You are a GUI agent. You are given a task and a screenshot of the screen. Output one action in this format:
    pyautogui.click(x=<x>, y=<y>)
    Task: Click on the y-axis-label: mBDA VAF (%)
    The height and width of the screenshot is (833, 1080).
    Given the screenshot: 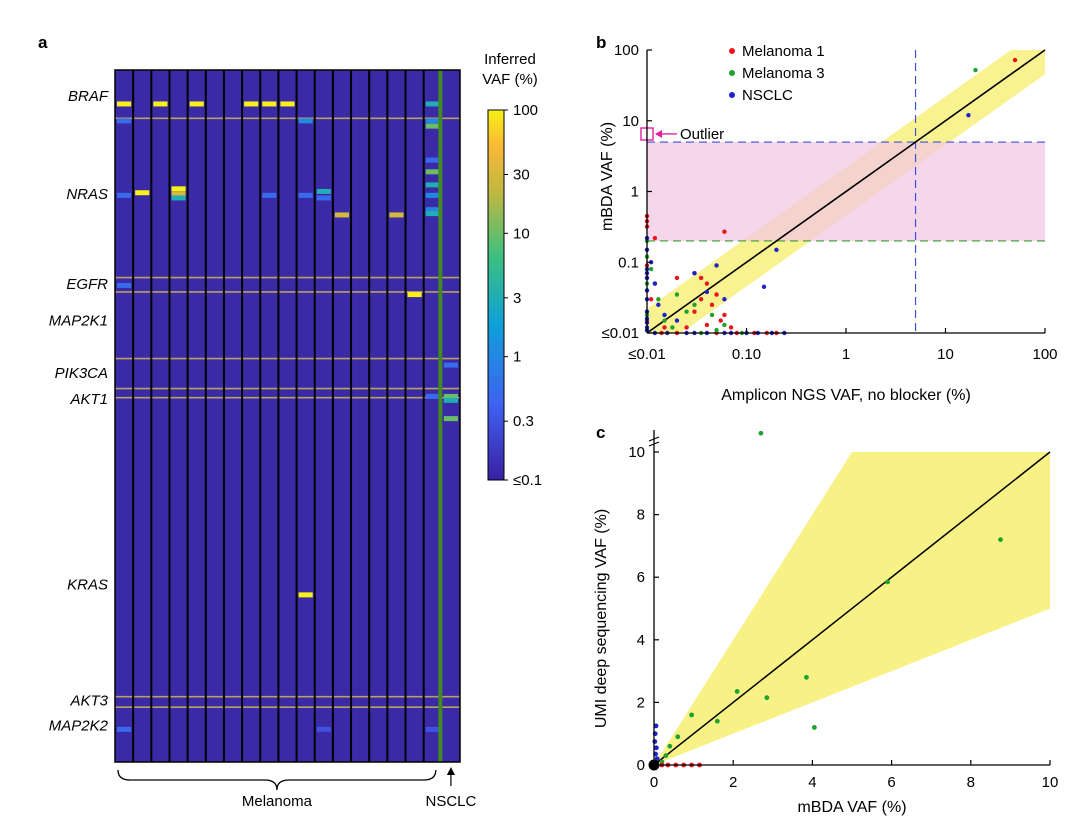 What is the action you would take?
    pyautogui.click(x=607, y=176)
    